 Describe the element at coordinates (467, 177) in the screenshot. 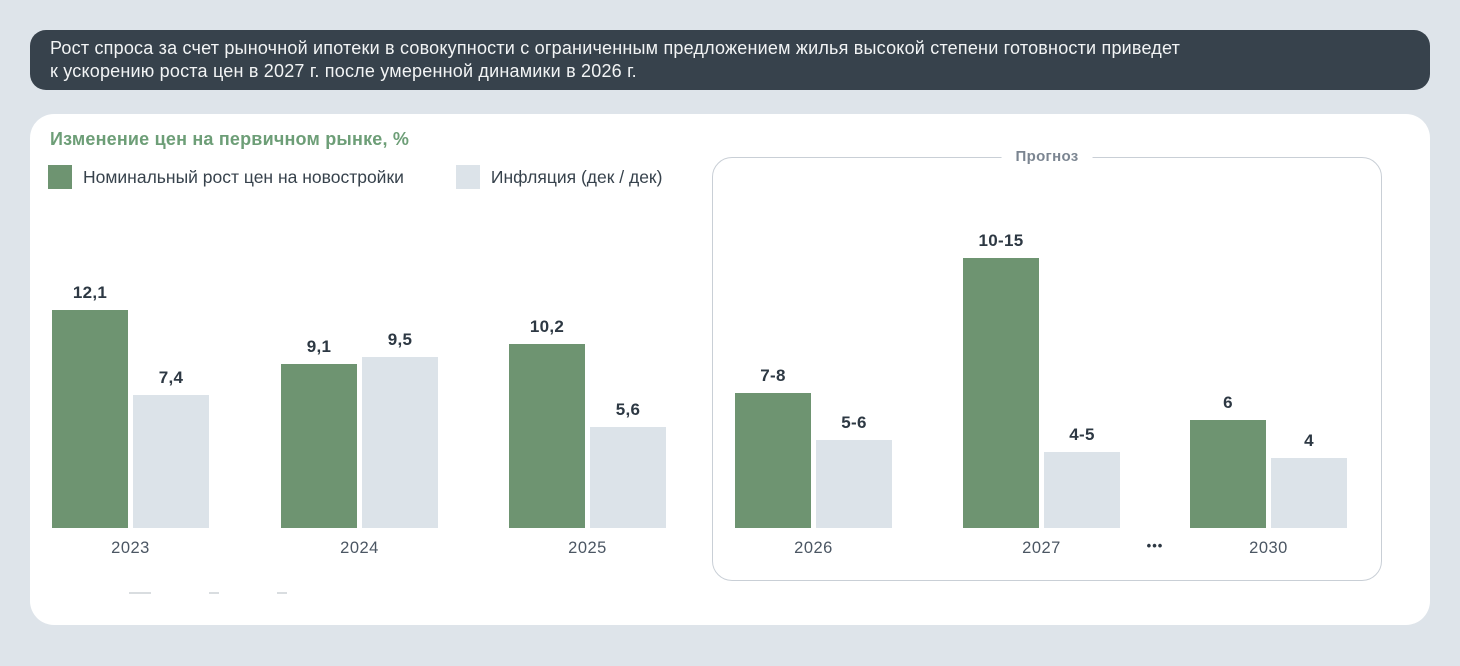

I see `legend-swatch-gray-icon` at that location.